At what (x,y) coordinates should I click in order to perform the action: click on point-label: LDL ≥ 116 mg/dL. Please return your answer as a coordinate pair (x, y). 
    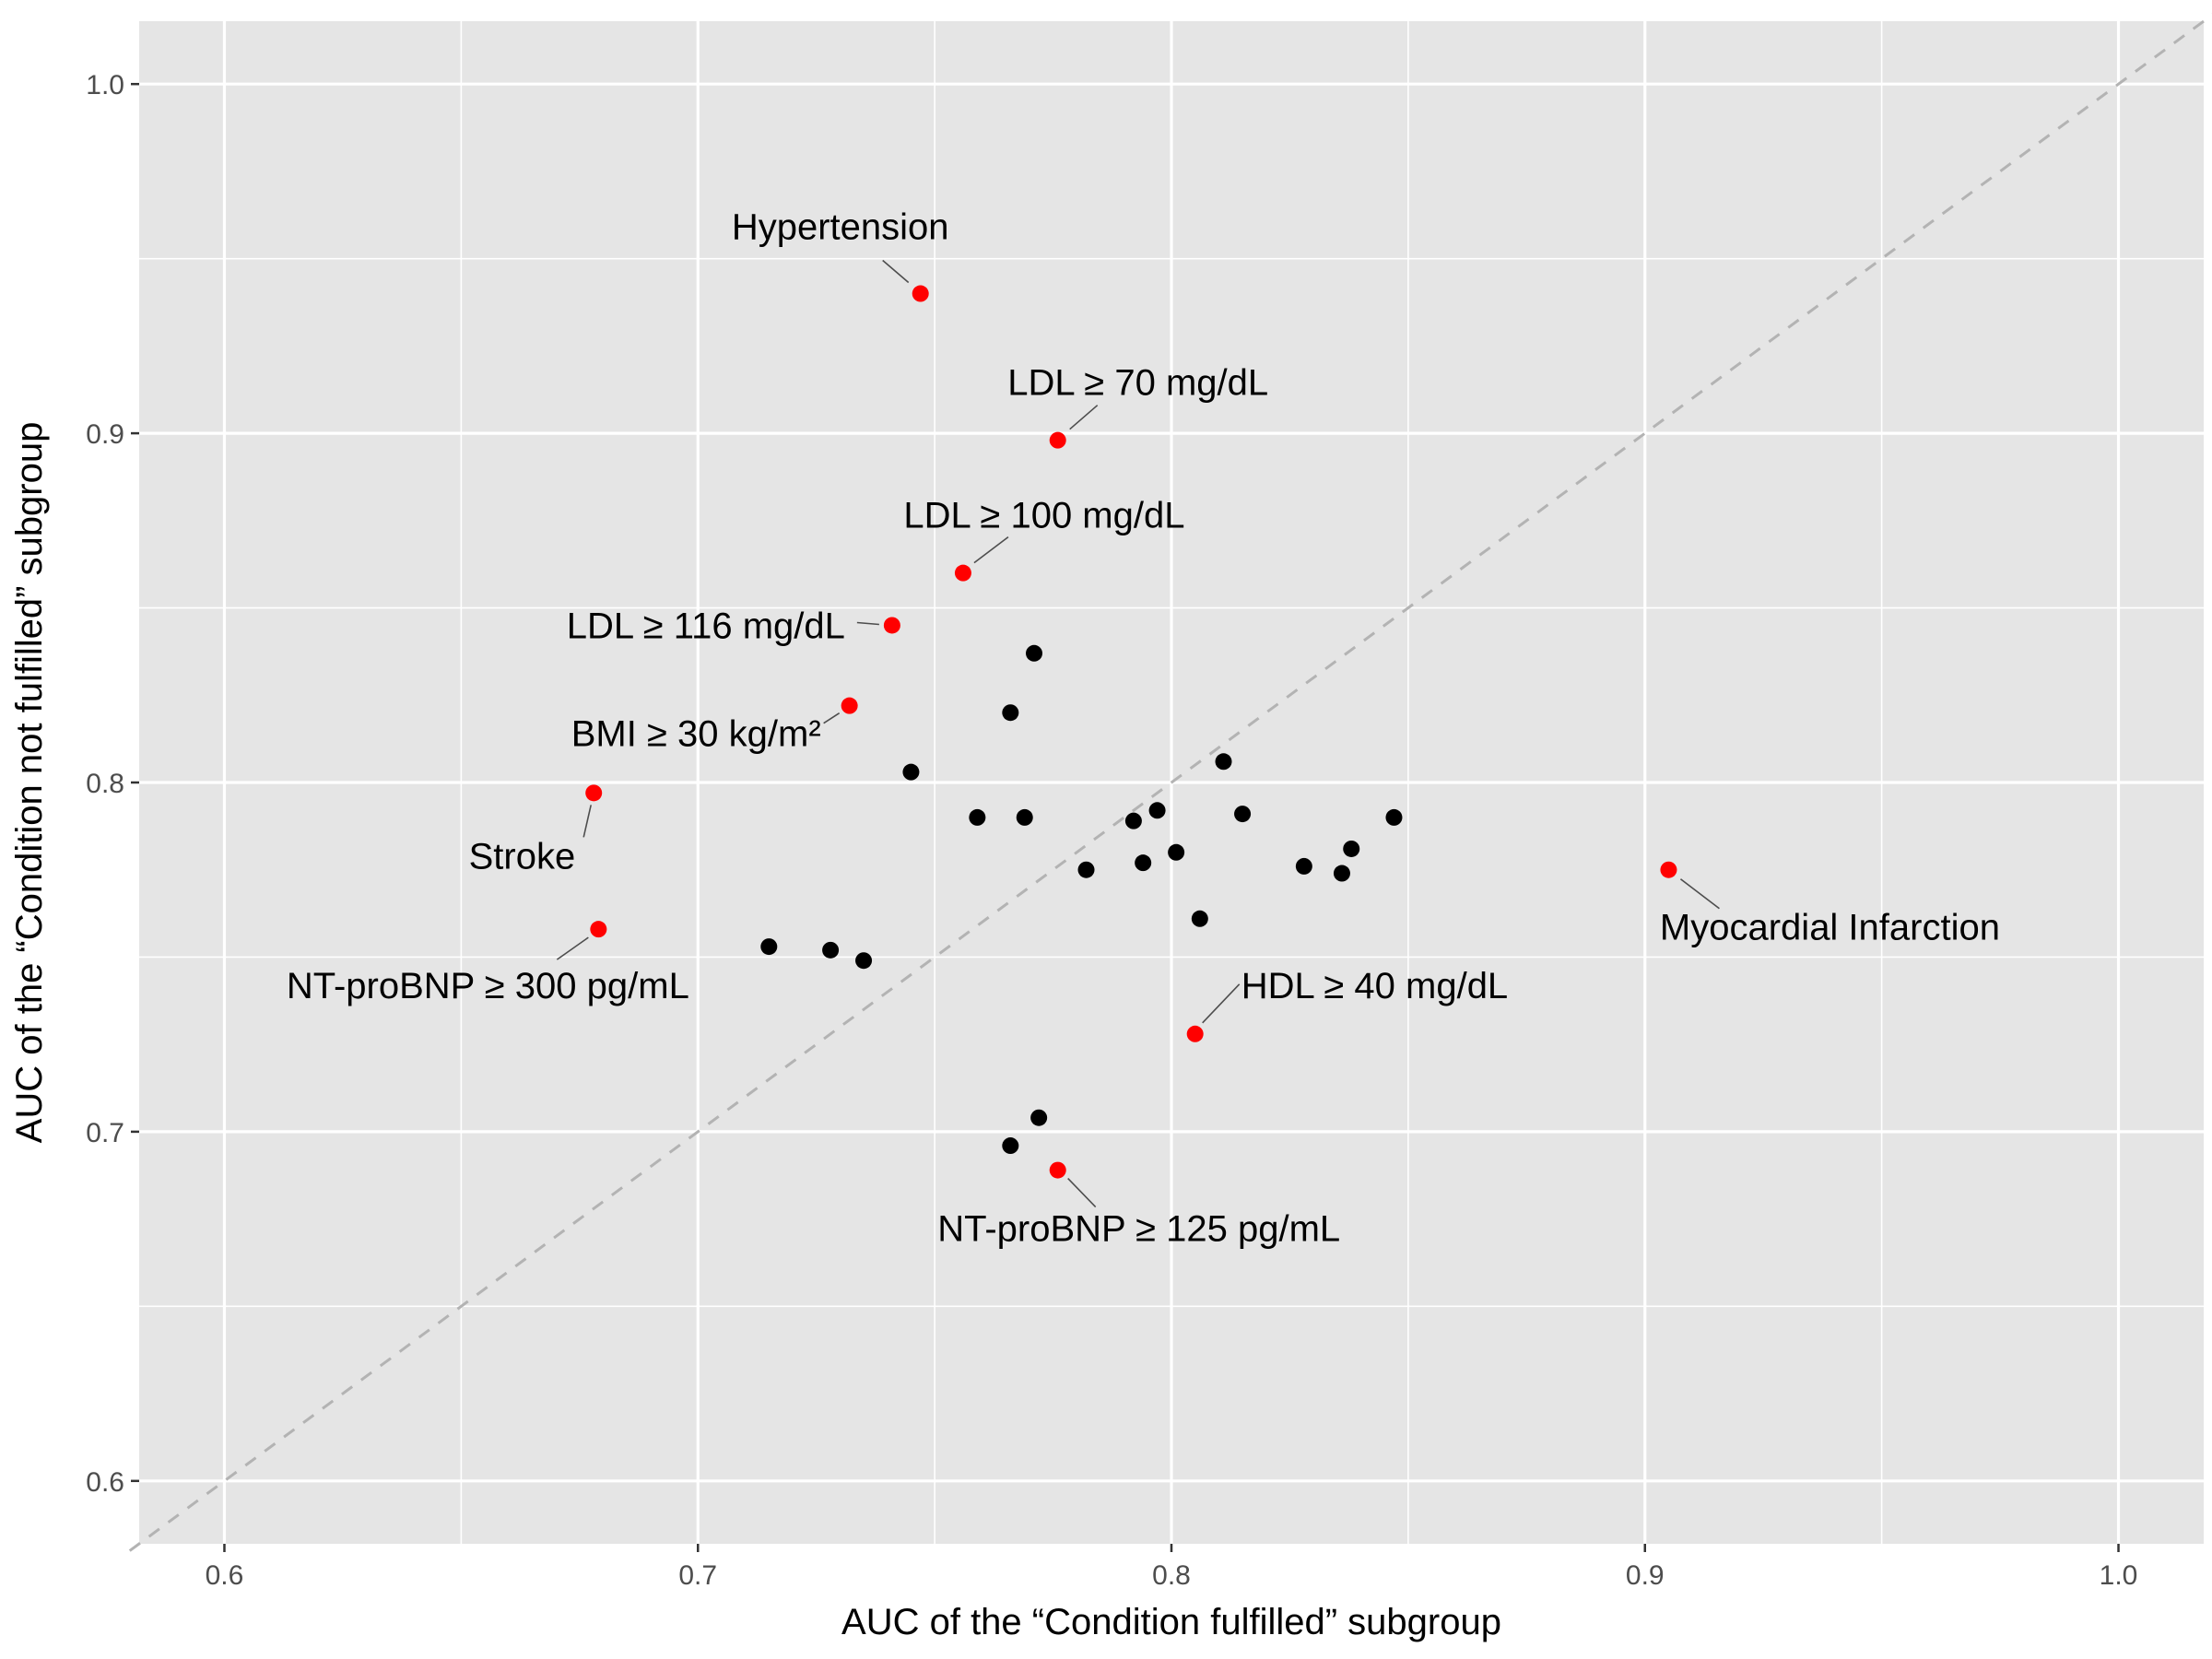
    Looking at the image, I should click on (706, 626).